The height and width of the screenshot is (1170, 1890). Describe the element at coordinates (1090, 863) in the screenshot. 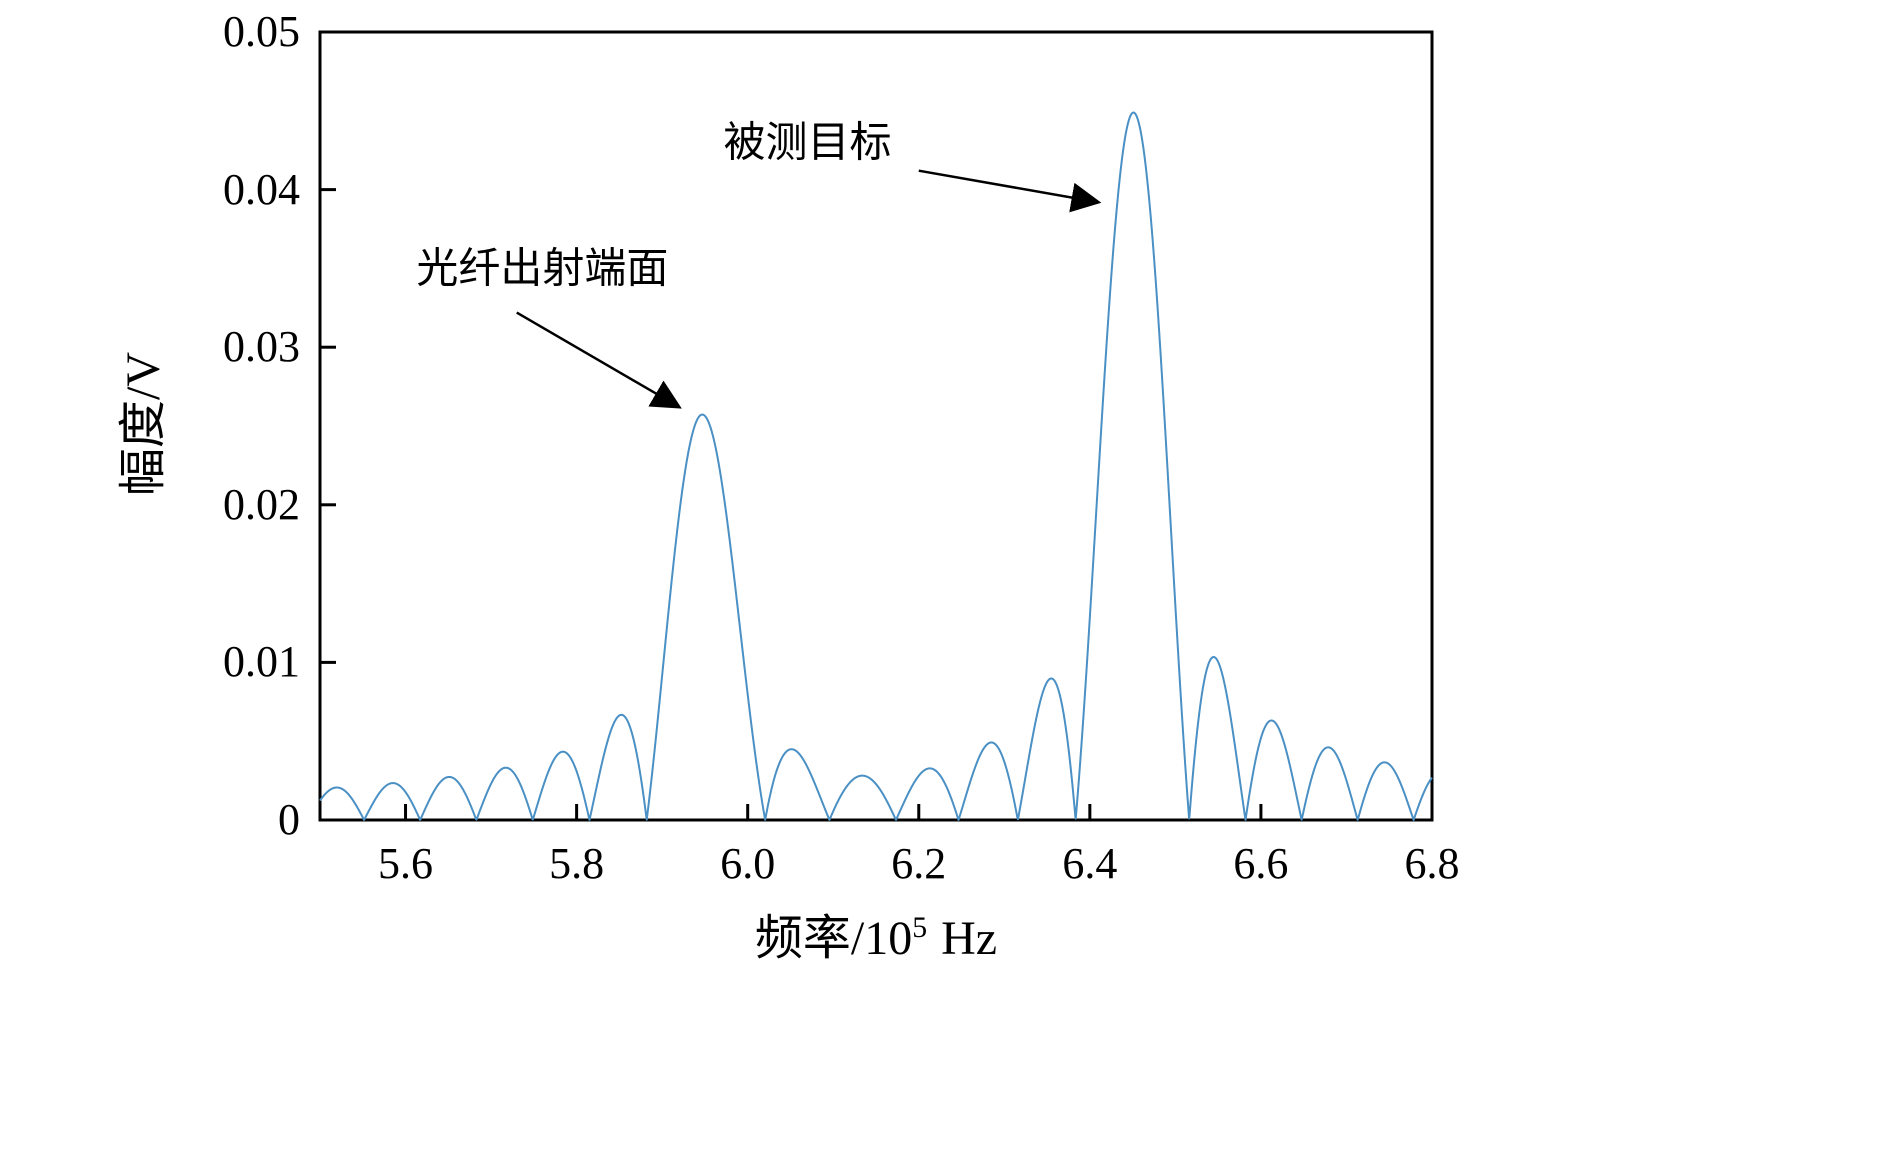

I see `x-tick-label: 6.4` at that location.